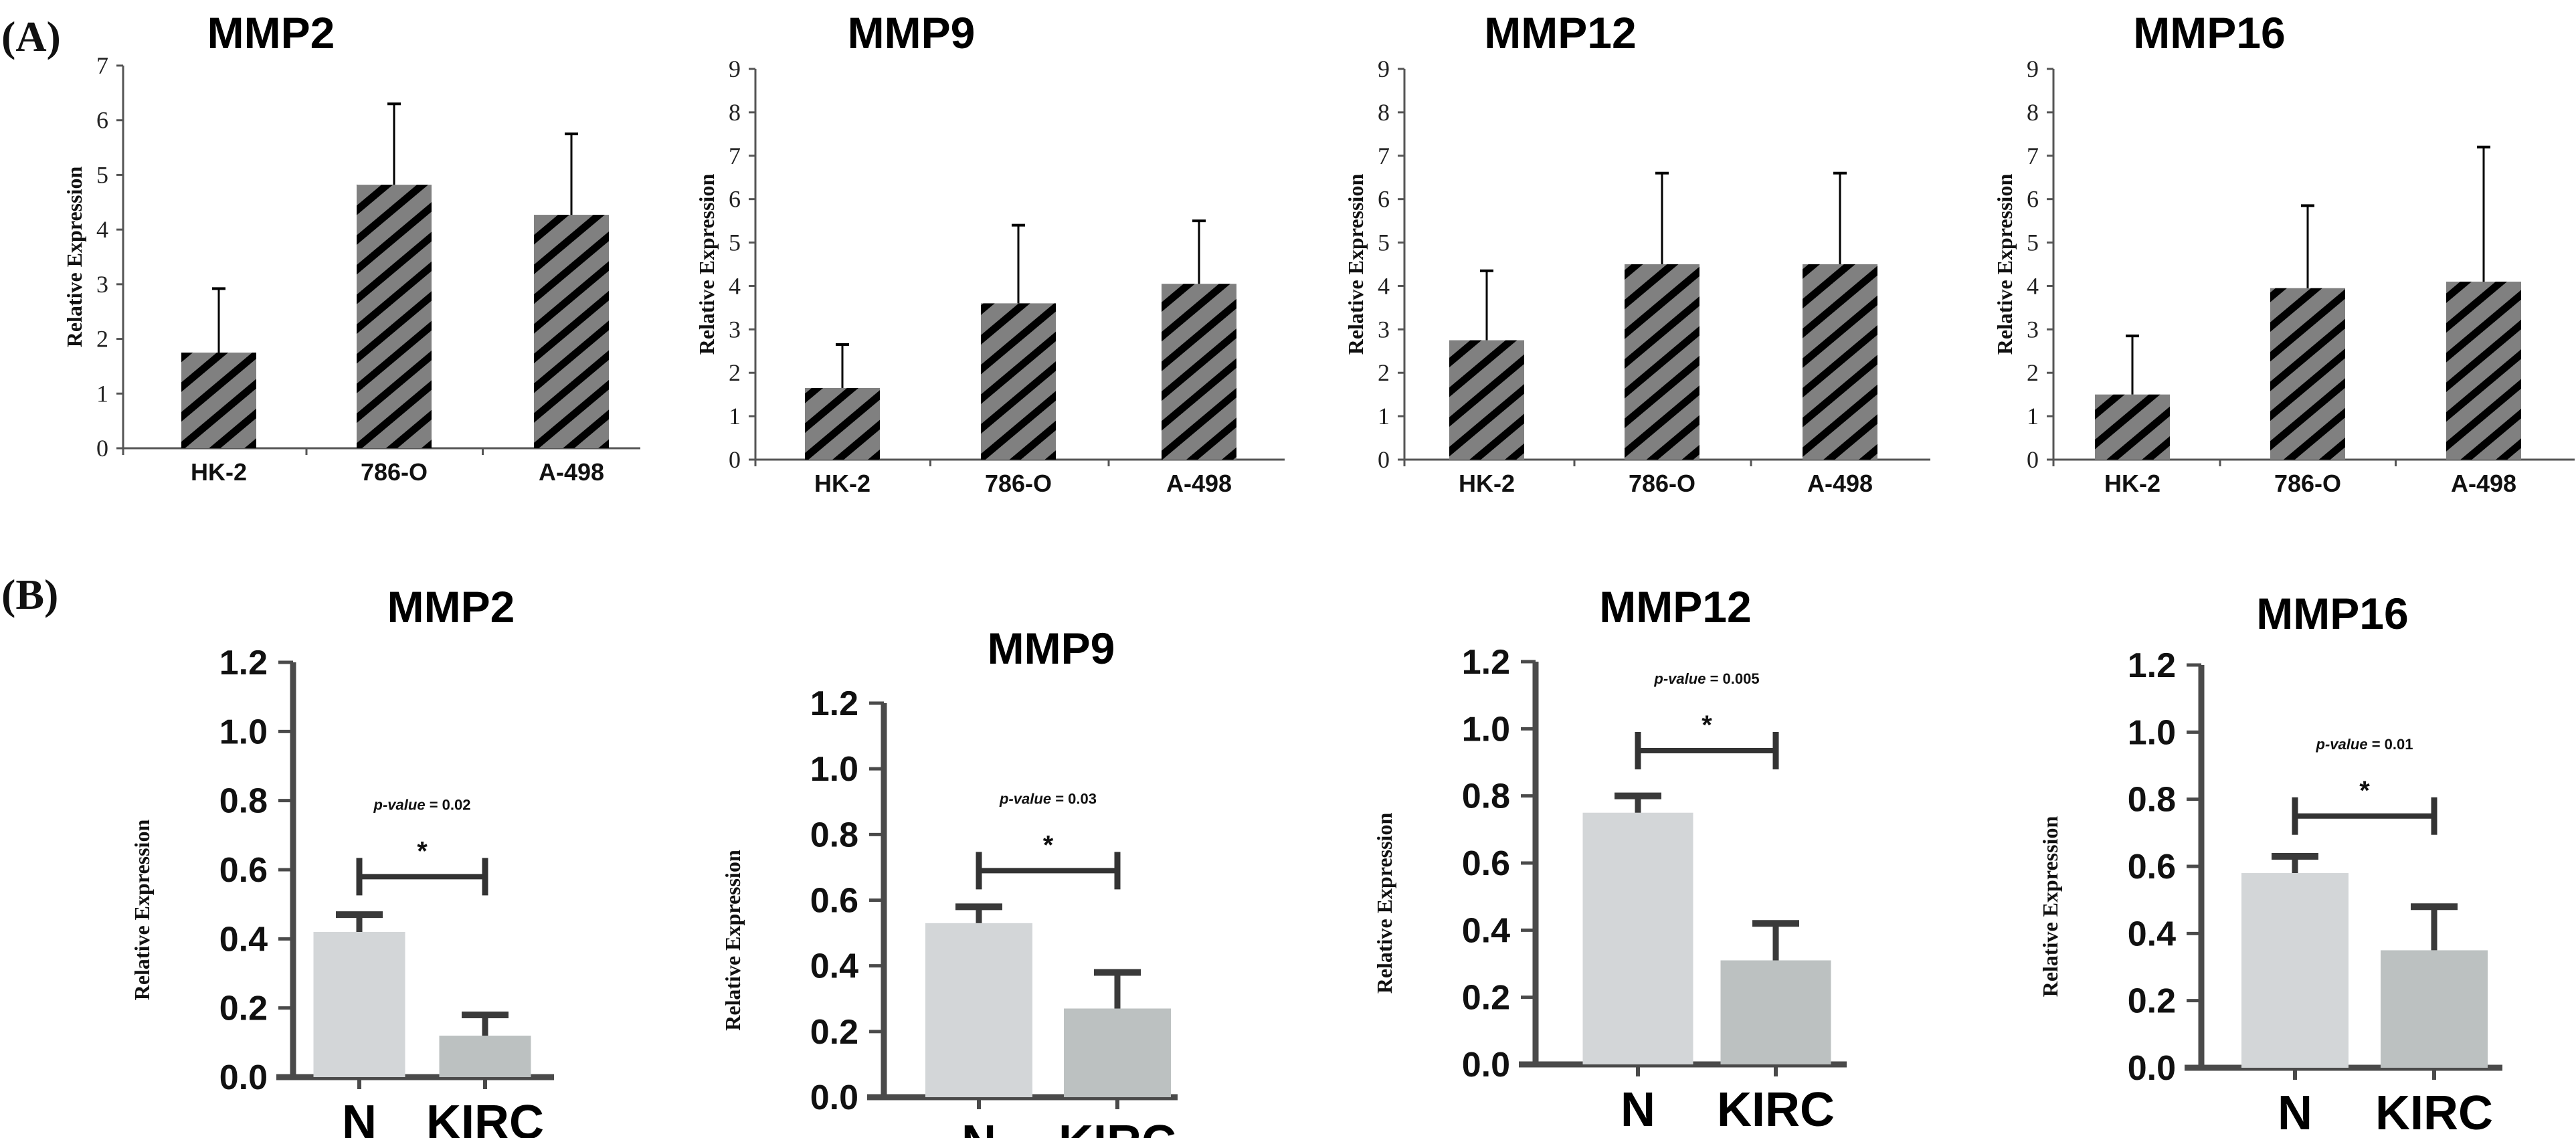  Describe the element at coordinates (1560, 33) in the screenshot. I see `chart-title: MMP12` at that location.